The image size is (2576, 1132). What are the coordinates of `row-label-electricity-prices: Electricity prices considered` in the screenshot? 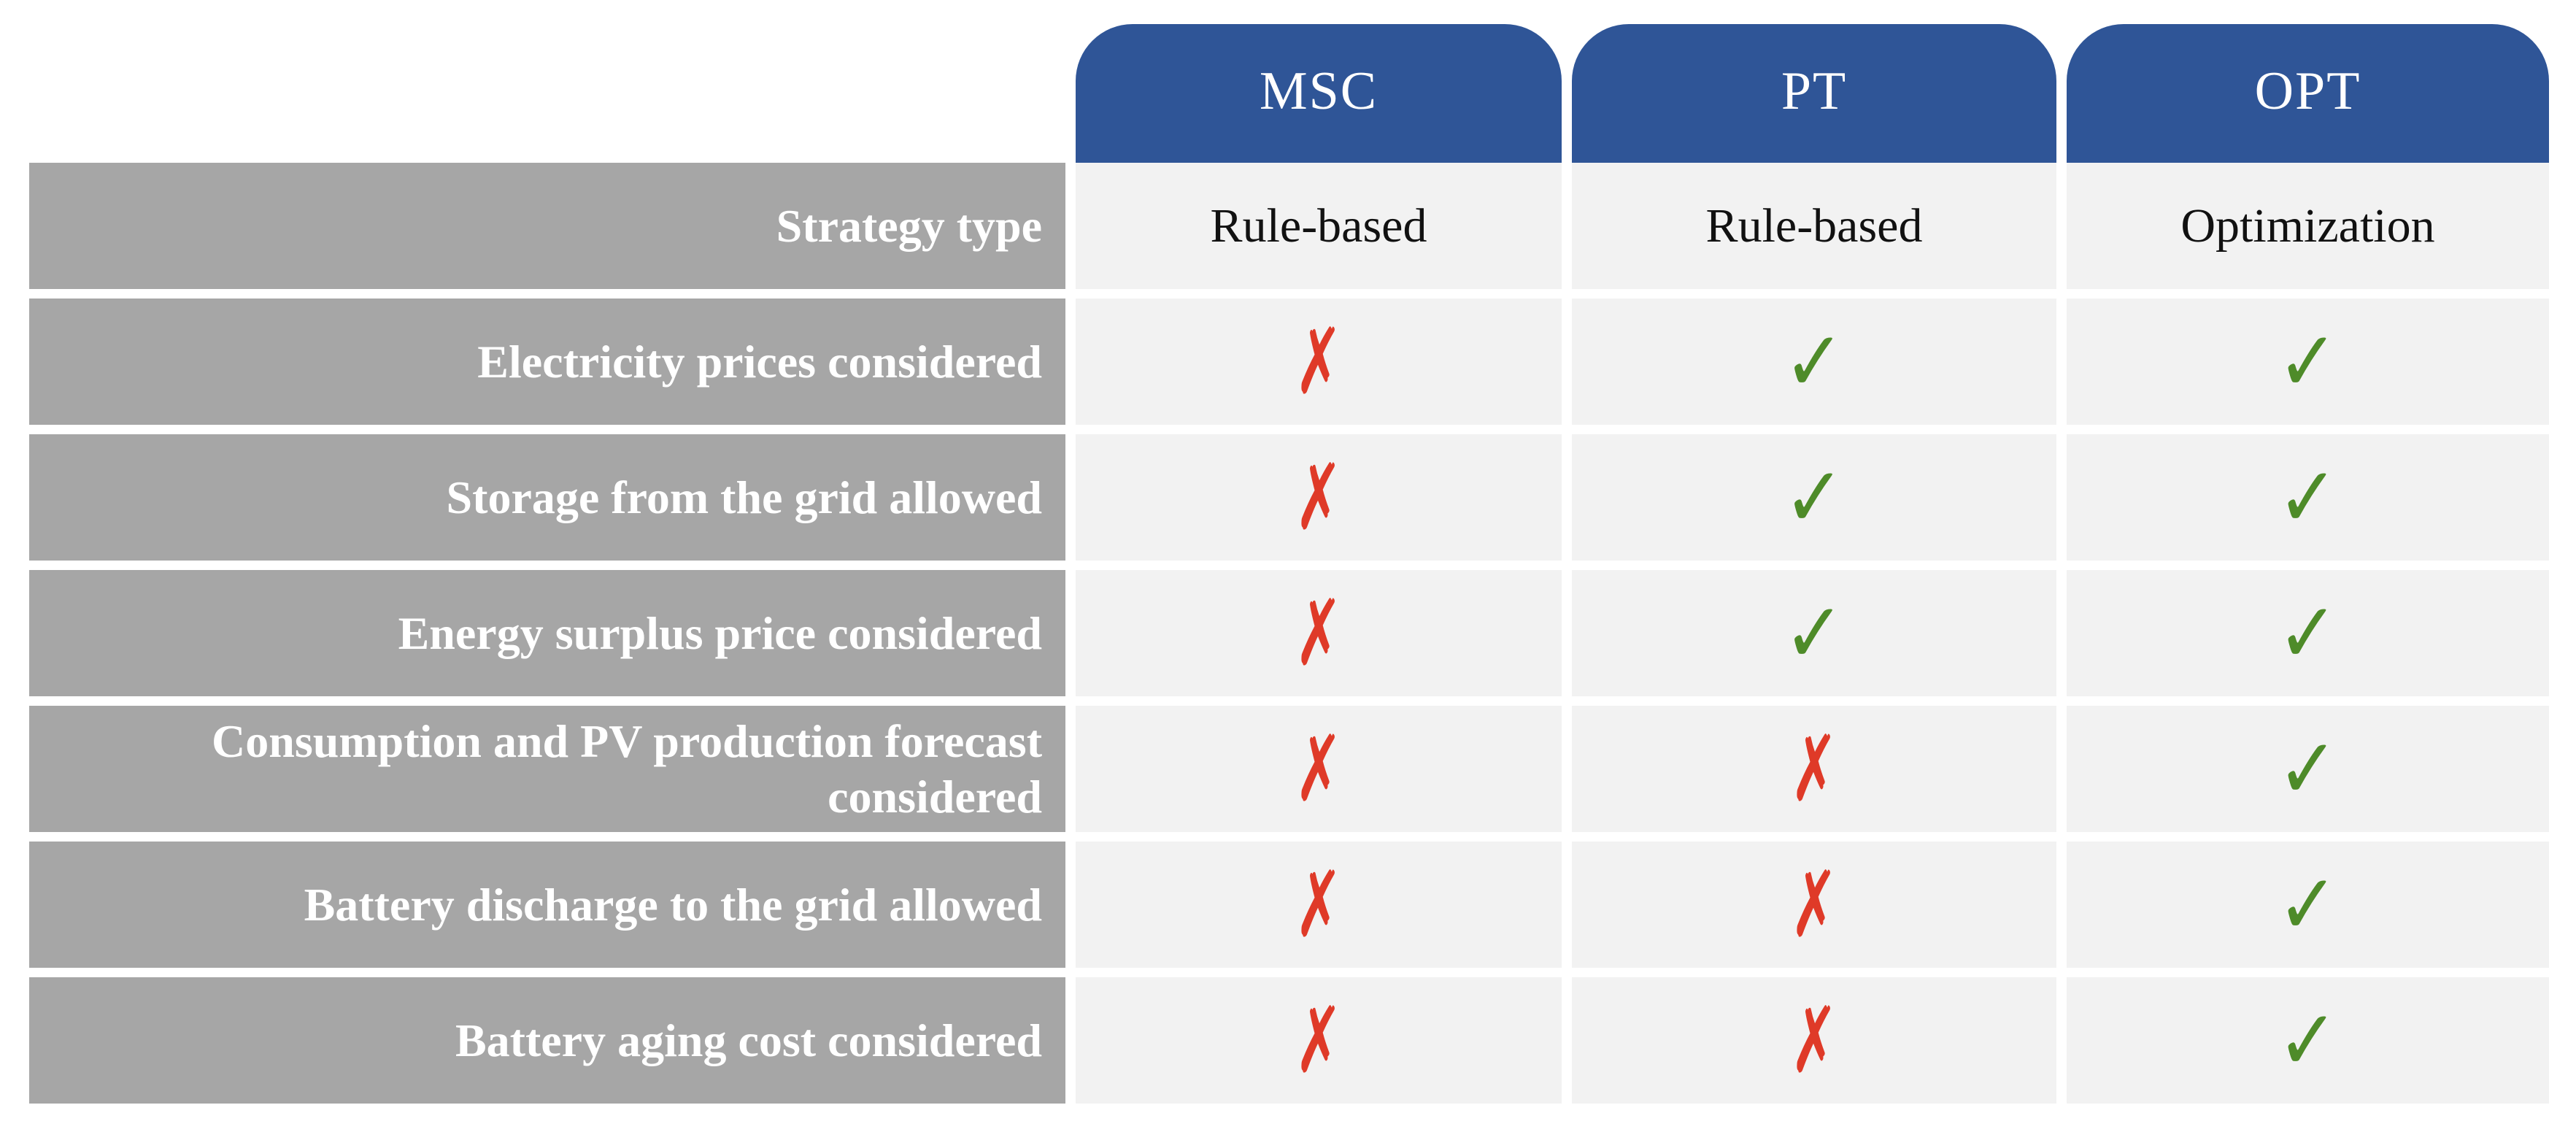 It's located at (547, 362).